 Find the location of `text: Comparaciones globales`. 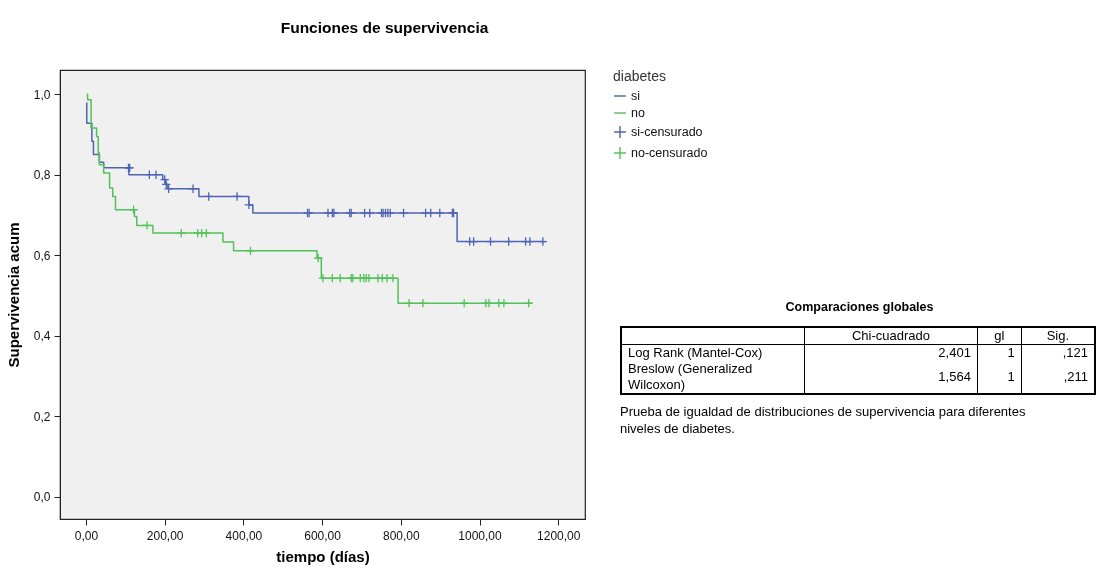

text: Comparaciones globales is located at coordinates (859, 307).